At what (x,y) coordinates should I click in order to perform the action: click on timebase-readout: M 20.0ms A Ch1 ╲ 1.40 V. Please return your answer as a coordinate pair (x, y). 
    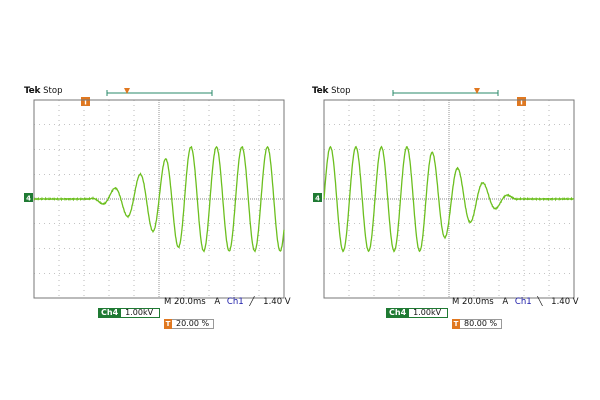
    Looking at the image, I should click on (515, 302).